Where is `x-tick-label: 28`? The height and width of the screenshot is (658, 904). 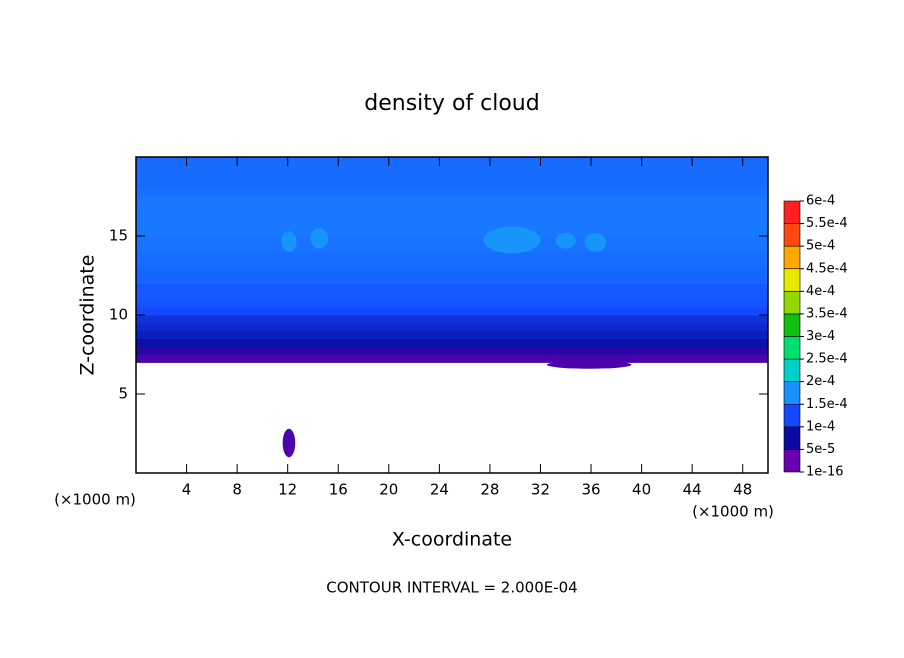 x-tick-label: 28 is located at coordinates (489, 490).